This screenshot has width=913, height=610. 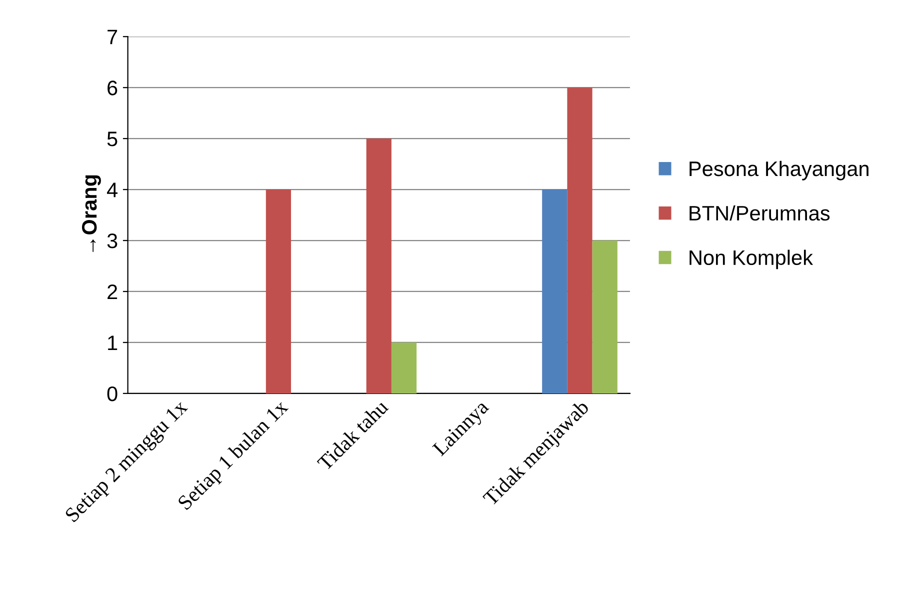 What do you see at coordinates (113, 343) in the screenshot?
I see `y-tick-label: 1` at bounding box center [113, 343].